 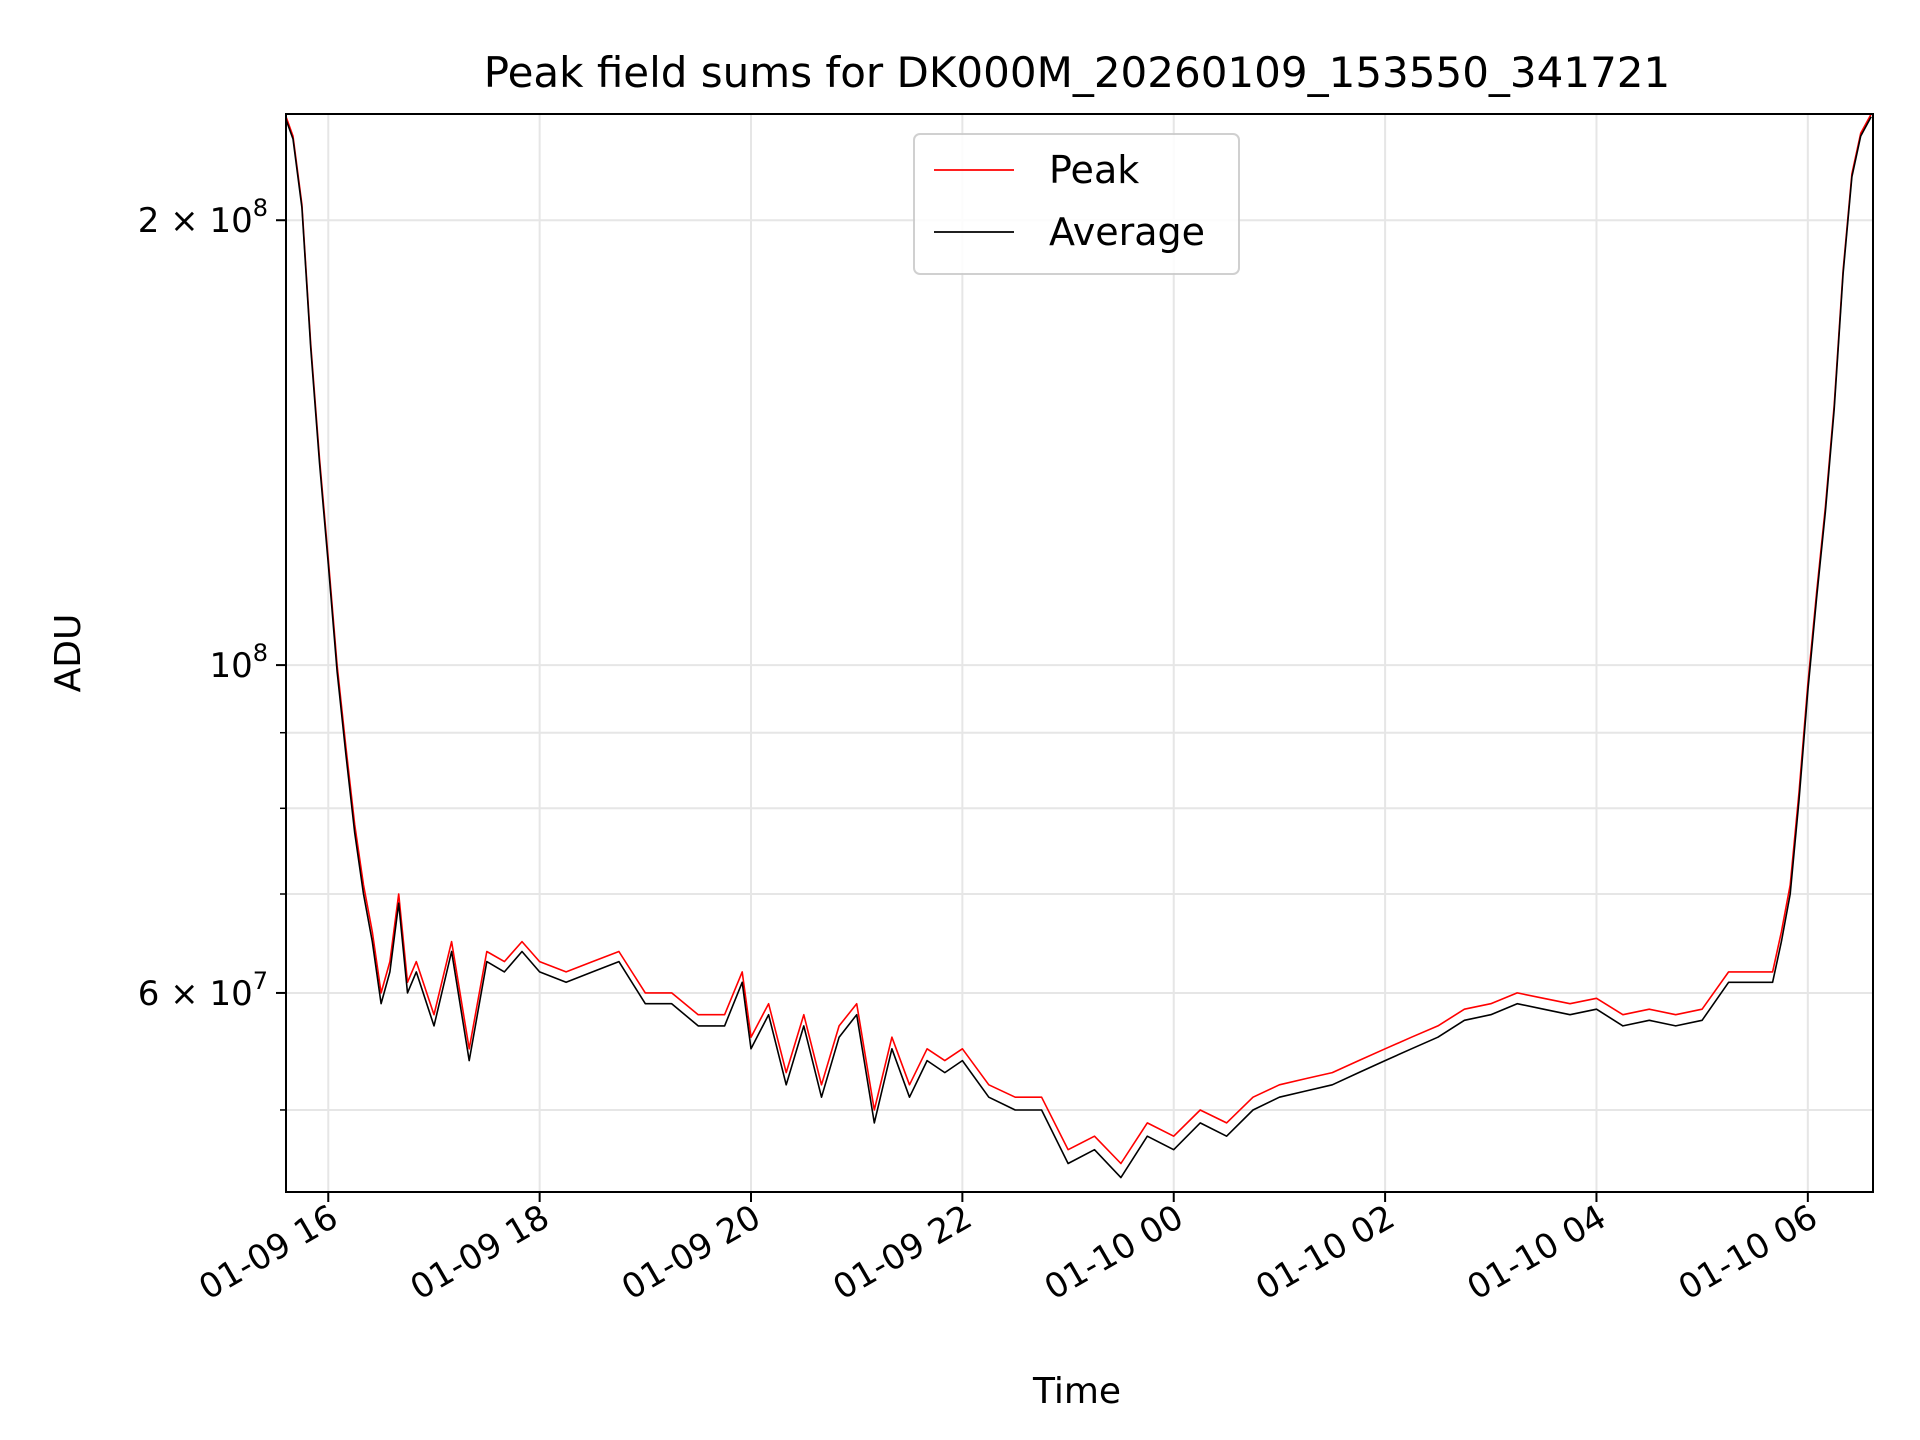 I want to click on legend-box, so click(x=1076, y=204).